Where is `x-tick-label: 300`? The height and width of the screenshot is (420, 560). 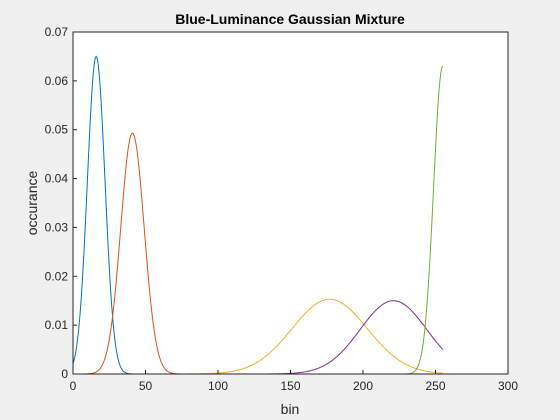
x-tick-label: 300 is located at coordinates (508, 386).